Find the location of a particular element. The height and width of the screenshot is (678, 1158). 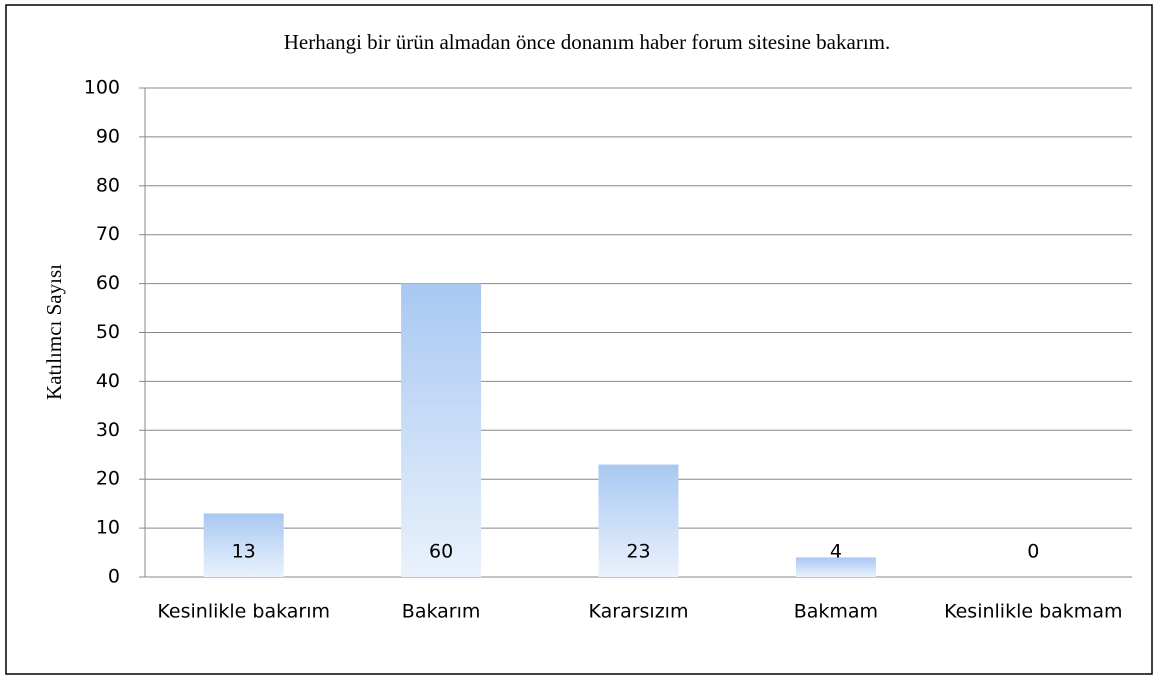

data-label: 13 is located at coordinates (244, 552).